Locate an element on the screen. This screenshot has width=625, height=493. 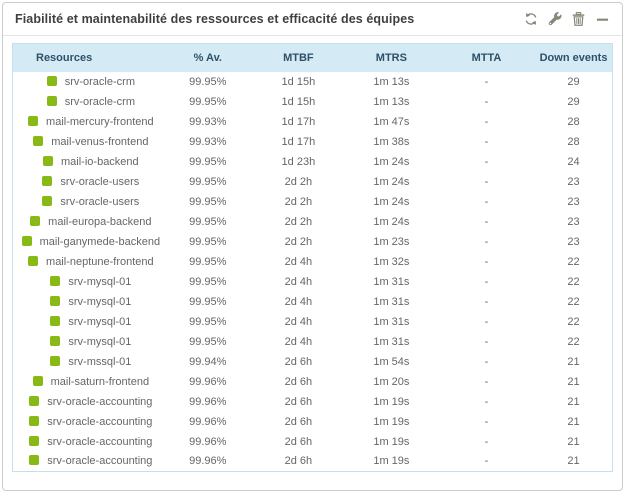
widget-toolbar is located at coordinates (566, 19).